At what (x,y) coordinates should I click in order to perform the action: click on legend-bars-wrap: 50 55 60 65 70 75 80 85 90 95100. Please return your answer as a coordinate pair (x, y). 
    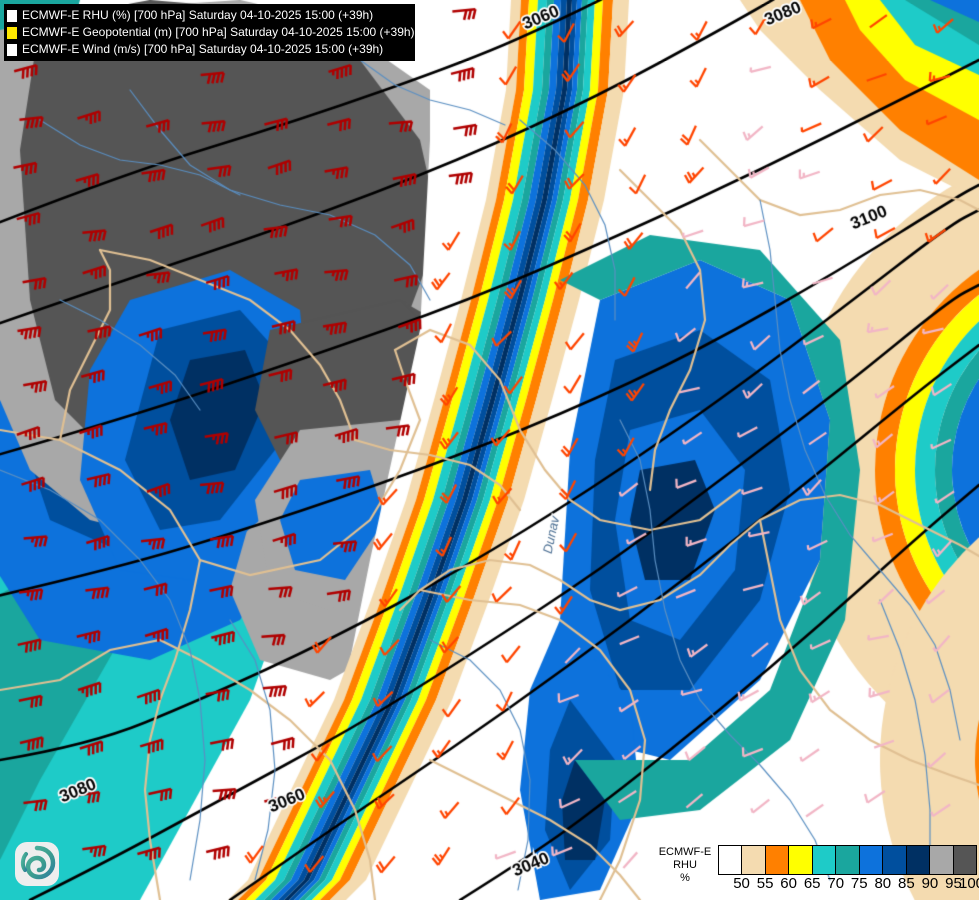
    Looking at the image, I should click on (848, 870).